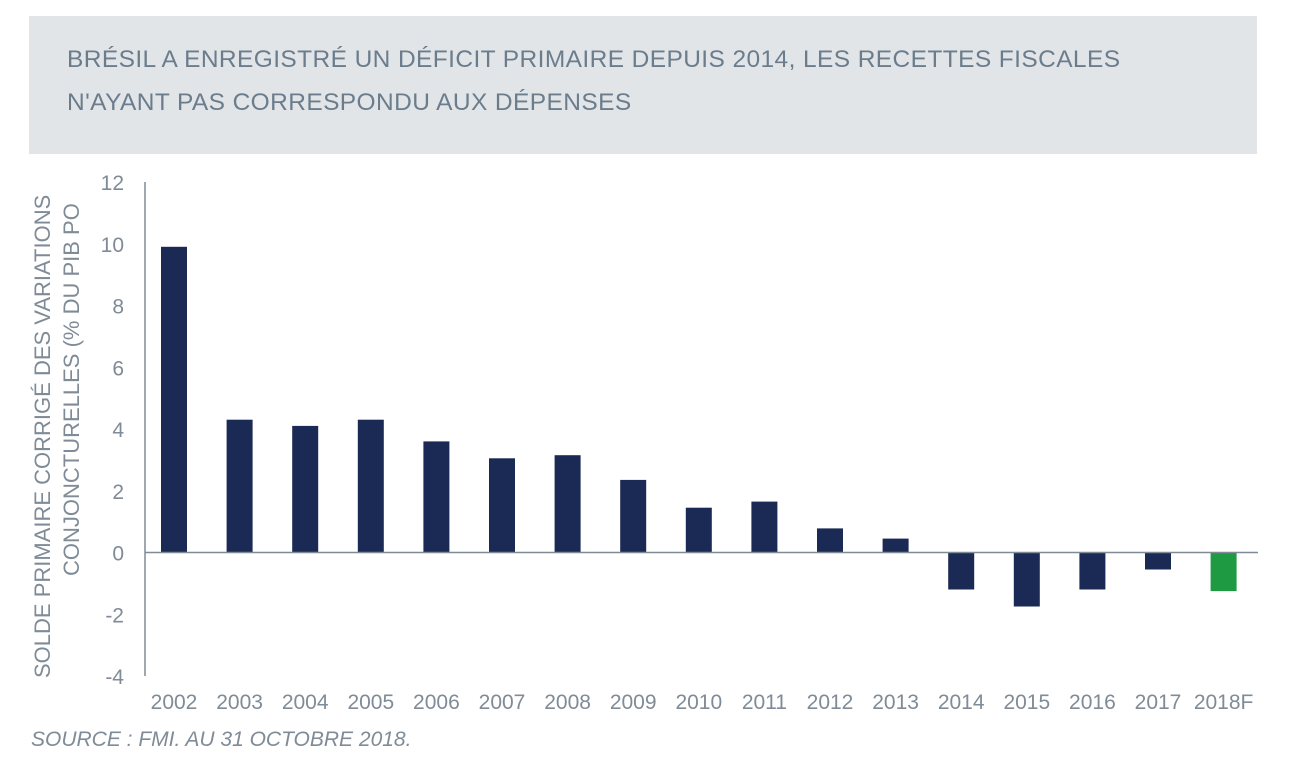 Image resolution: width=1289 pixels, height=782 pixels. I want to click on y-tick-label: 4, so click(118, 430).